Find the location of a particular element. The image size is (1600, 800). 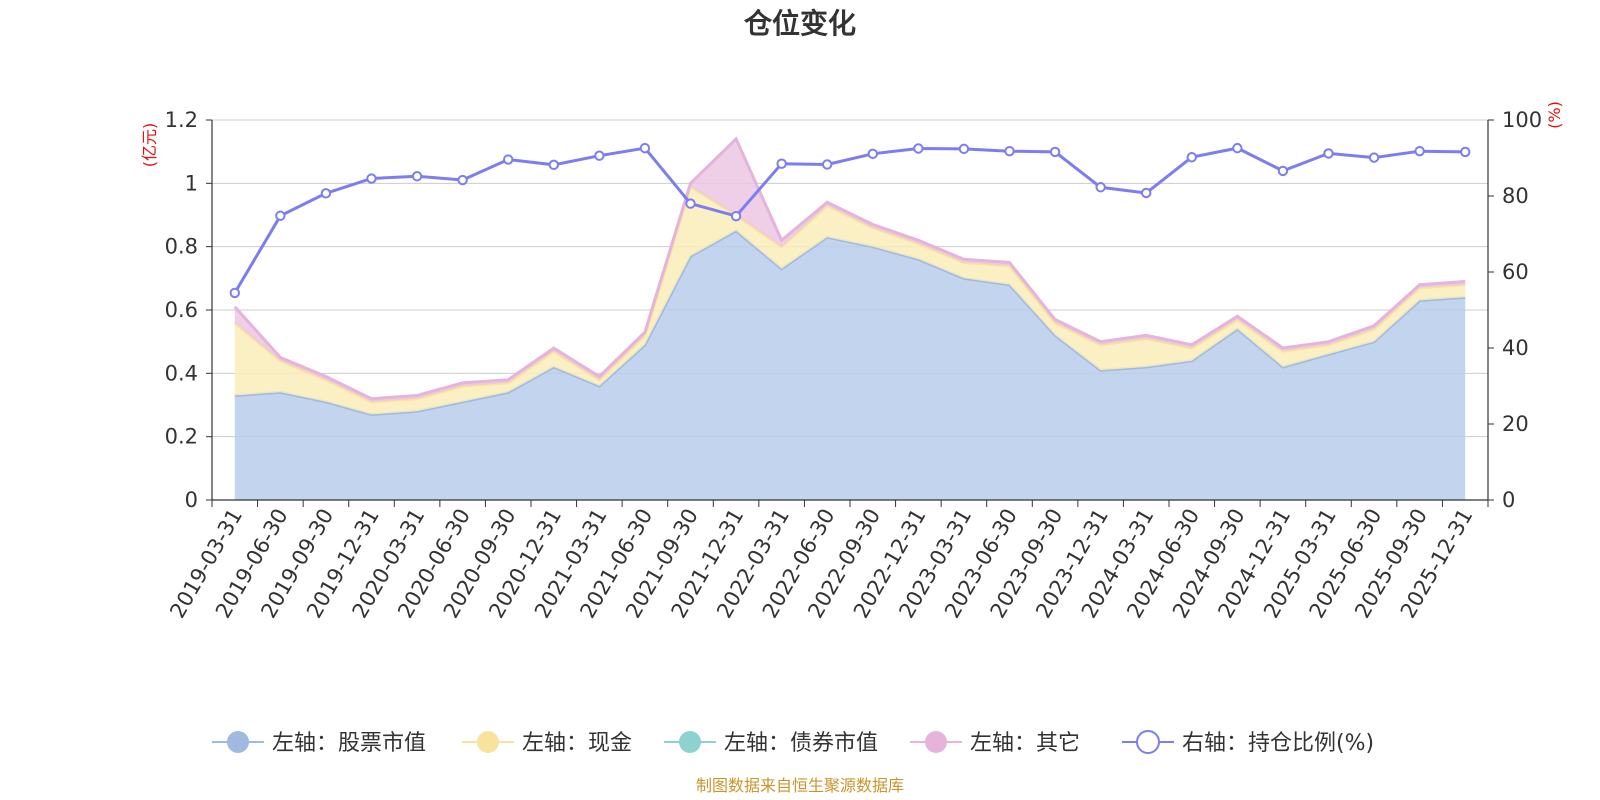

right-tick-label: 60 is located at coordinates (1515, 272).